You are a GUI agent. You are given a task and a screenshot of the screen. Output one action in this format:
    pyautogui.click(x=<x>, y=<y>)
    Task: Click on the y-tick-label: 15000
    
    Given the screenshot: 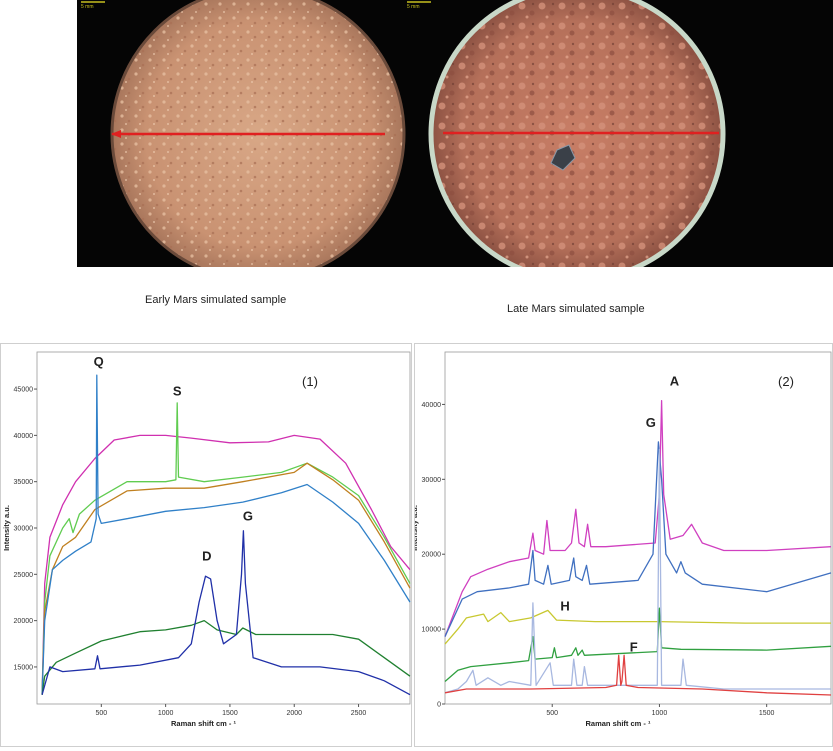 What is the action you would take?
    pyautogui.click(x=24, y=667)
    